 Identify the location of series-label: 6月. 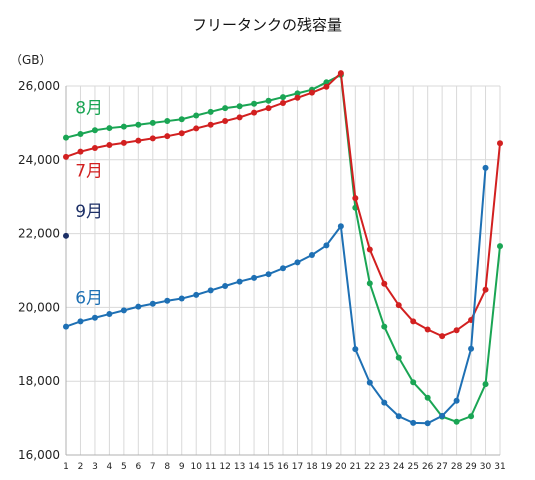
(89, 299).